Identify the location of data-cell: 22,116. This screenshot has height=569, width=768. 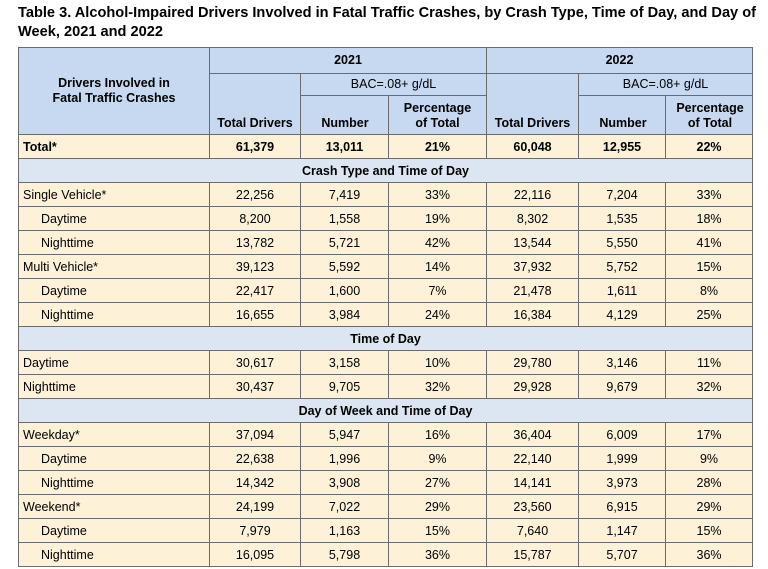
(533, 194).